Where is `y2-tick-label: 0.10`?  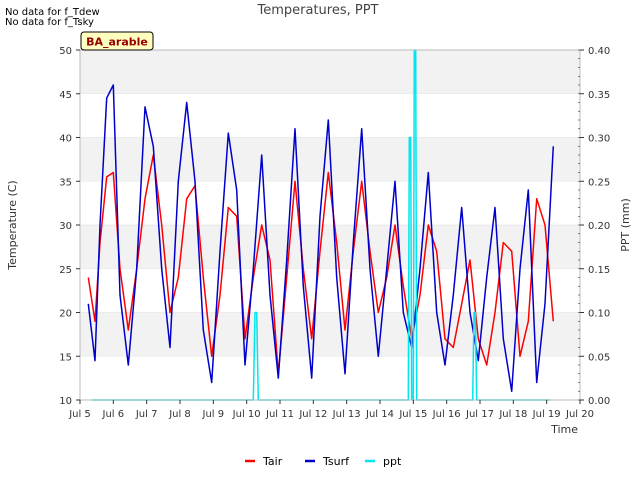 y2-tick-label: 0.10 is located at coordinates (599, 314).